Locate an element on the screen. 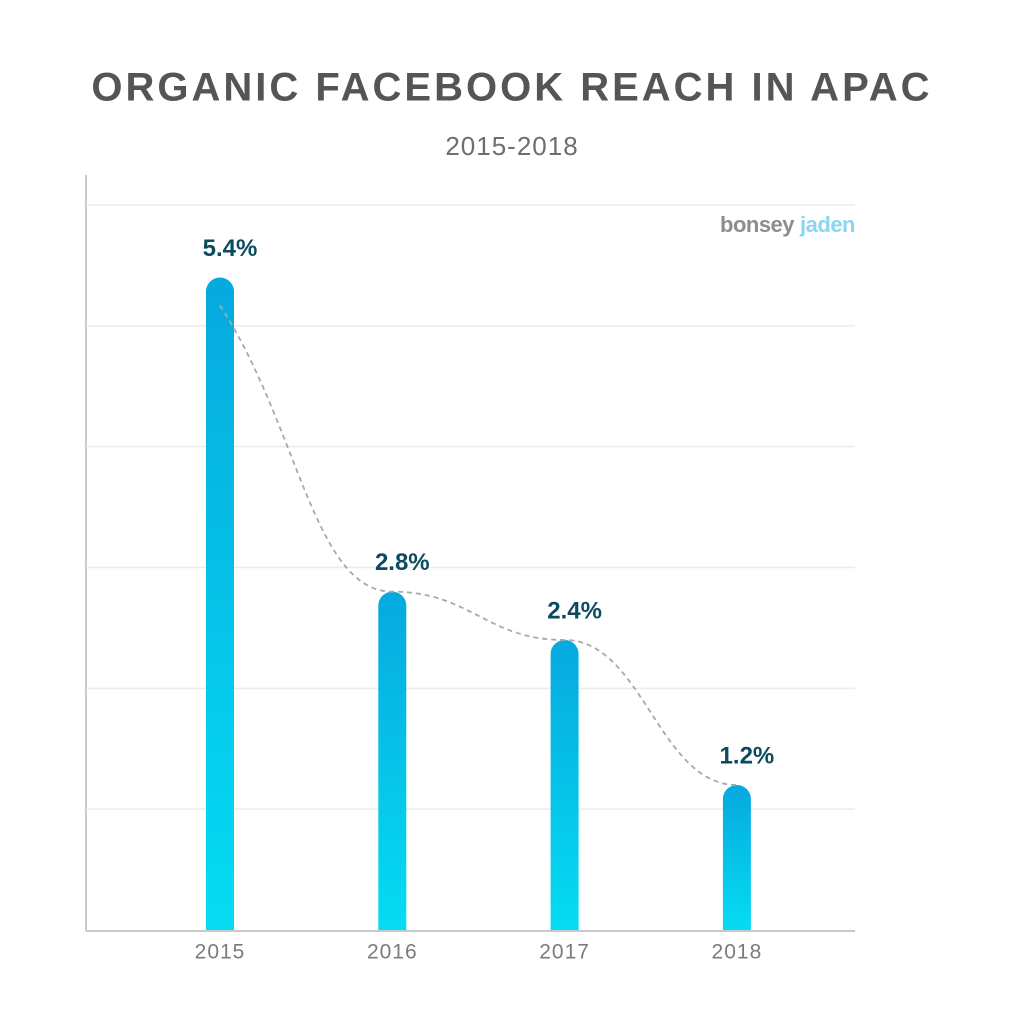 This screenshot has height=1024, width=1024. x-tick-label: 2017 is located at coordinates (564, 952).